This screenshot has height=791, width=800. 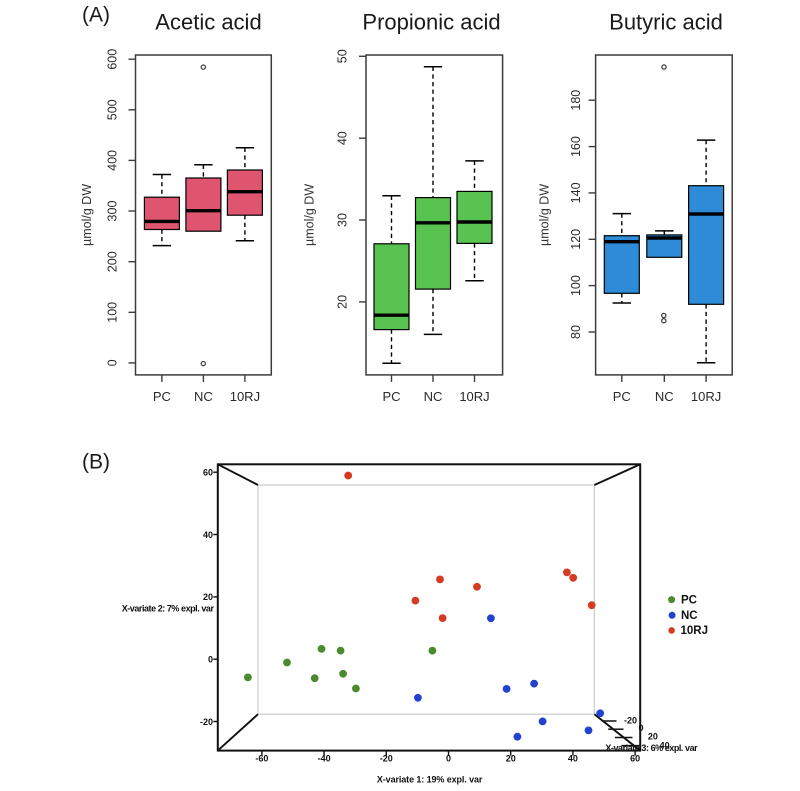 I want to click on svg-text: (A), so click(x=96, y=15).